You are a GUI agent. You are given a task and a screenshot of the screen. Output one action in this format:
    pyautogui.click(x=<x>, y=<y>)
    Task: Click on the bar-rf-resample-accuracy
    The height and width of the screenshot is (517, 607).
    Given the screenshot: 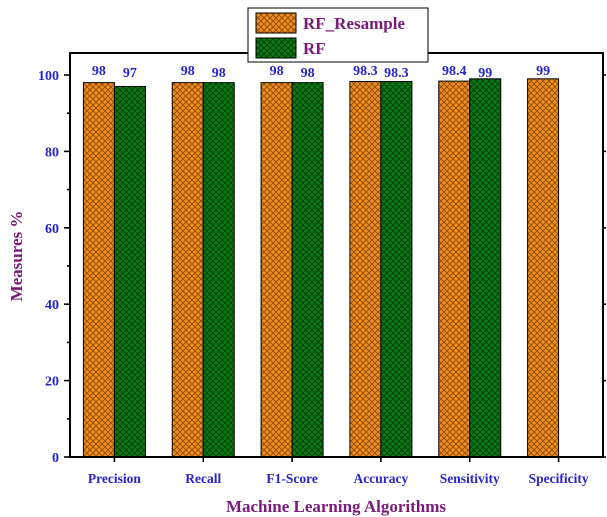 What is the action you would take?
    pyautogui.click(x=365, y=269)
    